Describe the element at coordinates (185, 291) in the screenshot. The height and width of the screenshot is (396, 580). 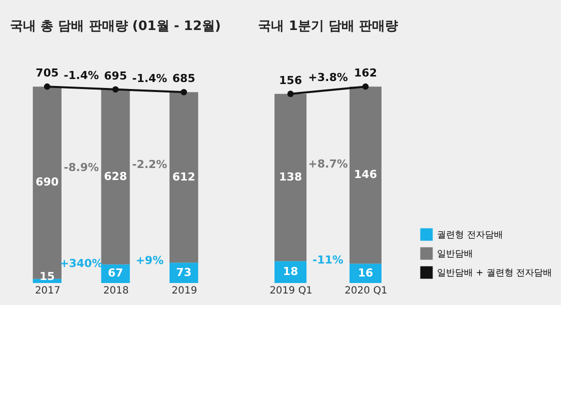
I see `x-tick-label: 2019` at that location.